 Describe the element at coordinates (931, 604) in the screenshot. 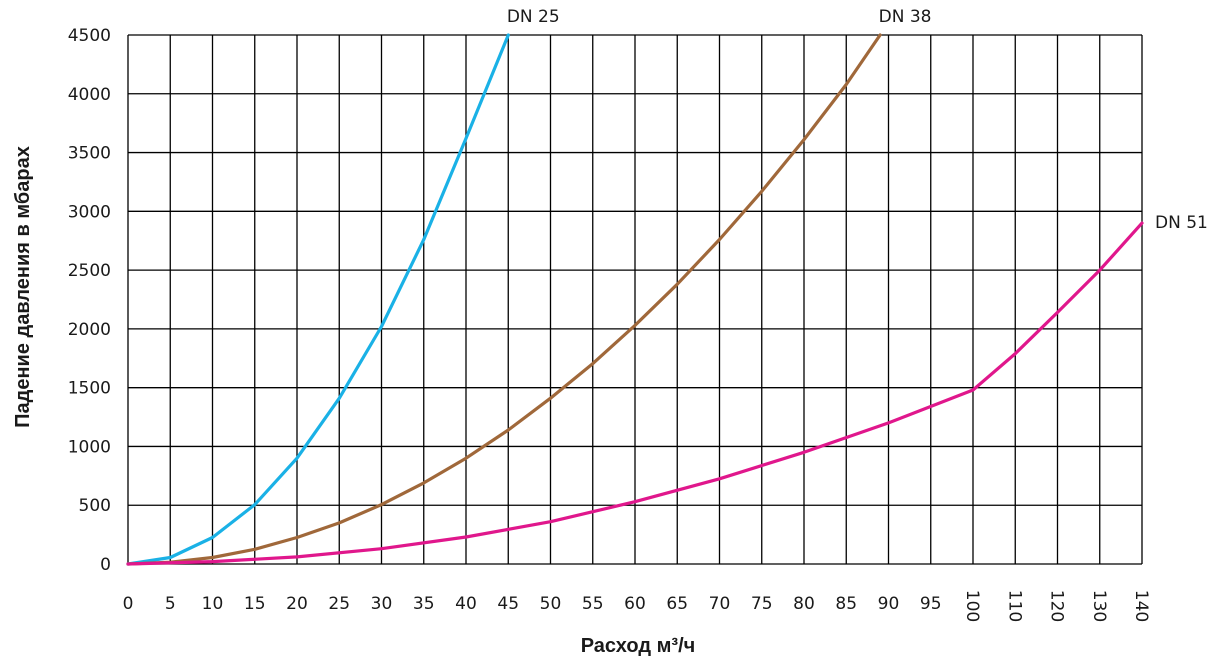

I see `x-tick-label: 95` at that location.